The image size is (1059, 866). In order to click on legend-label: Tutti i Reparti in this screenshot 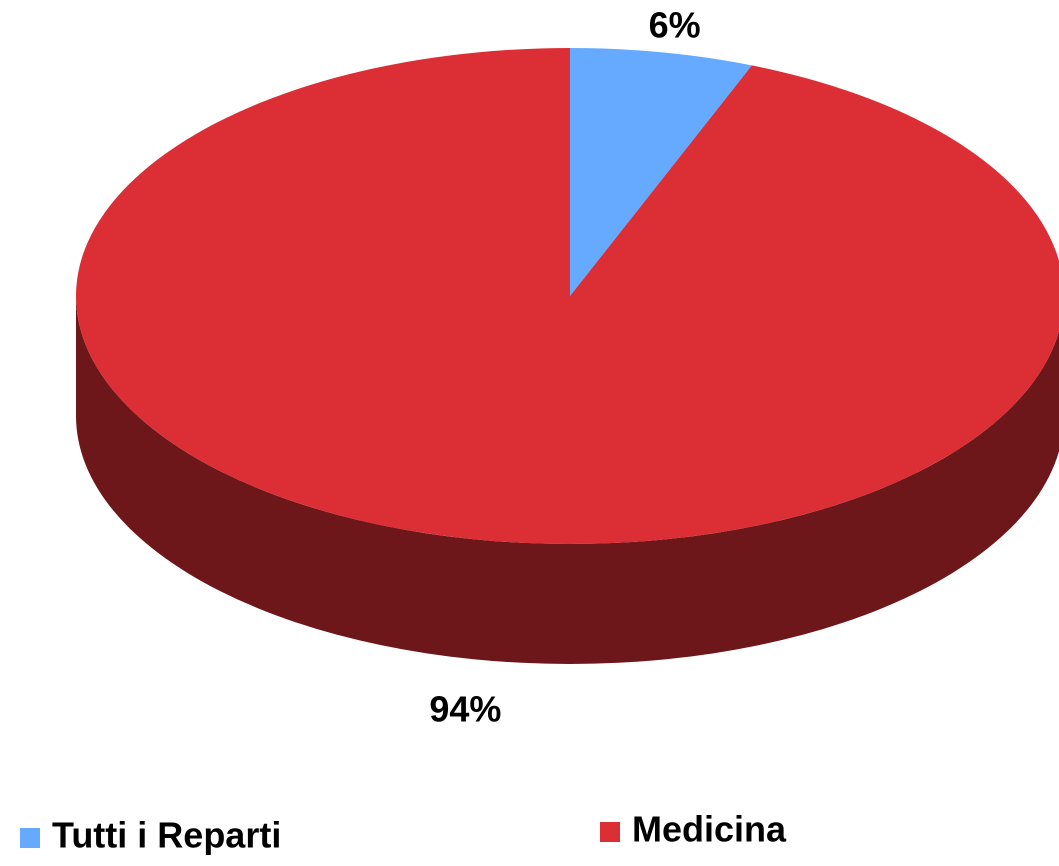, I will do `click(166, 835)`.